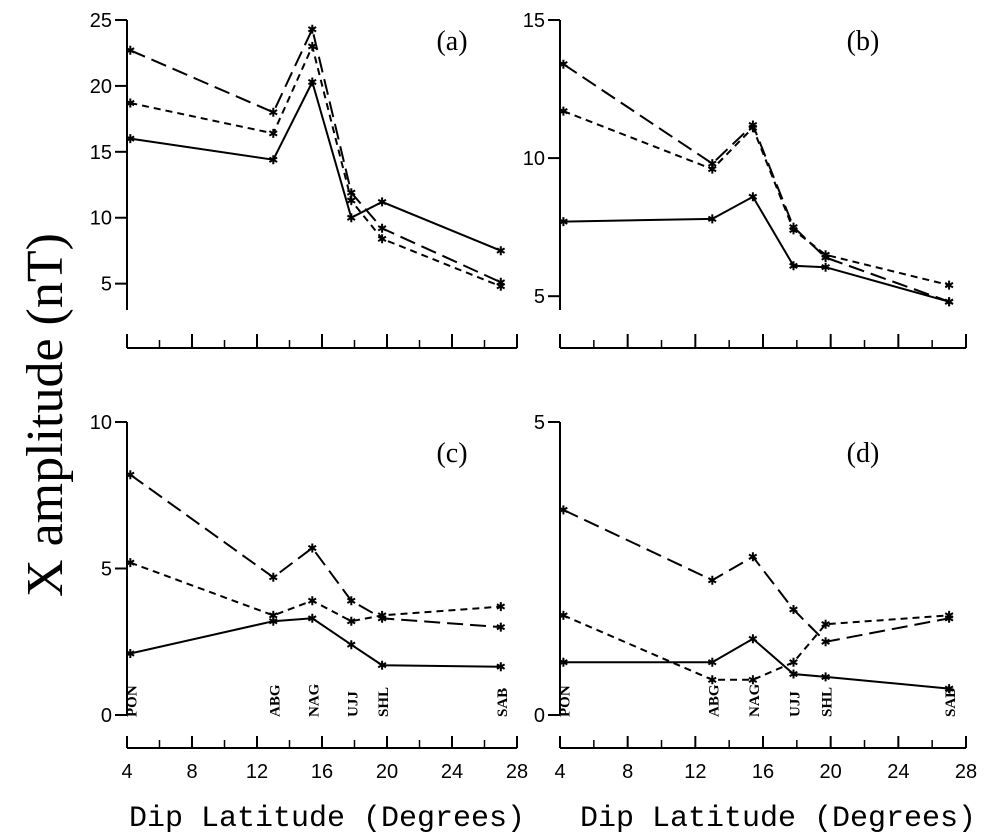 This screenshot has width=995, height=840. Describe the element at coordinates (451, 453) in the screenshot. I see `panel-label: (c)` at that location.